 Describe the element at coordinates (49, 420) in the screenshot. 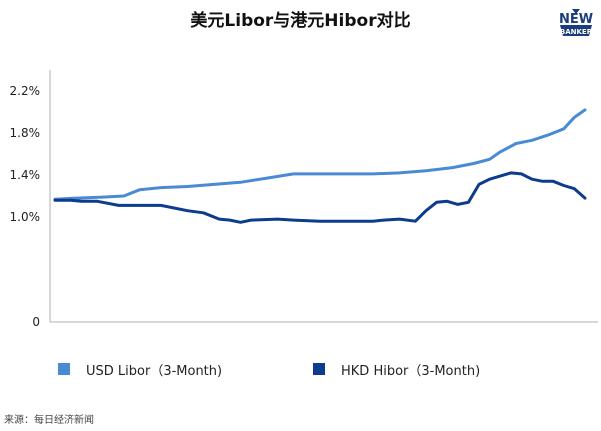

I see `source-note: 来源：每日经济新闻` at that location.